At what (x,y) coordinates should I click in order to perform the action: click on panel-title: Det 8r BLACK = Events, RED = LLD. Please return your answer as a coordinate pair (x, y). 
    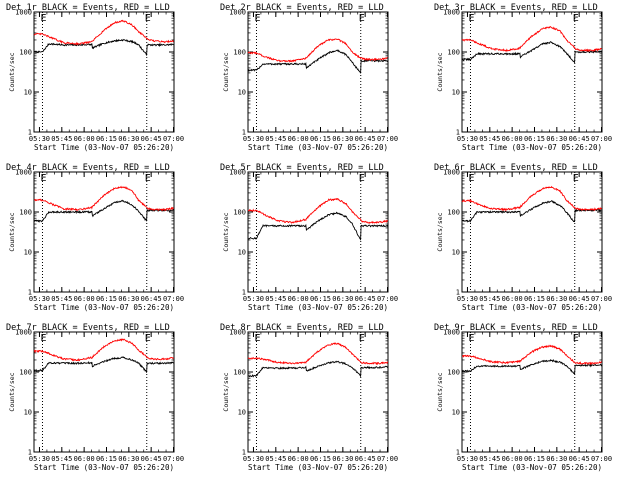
    Looking at the image, I should click on (302, 328).